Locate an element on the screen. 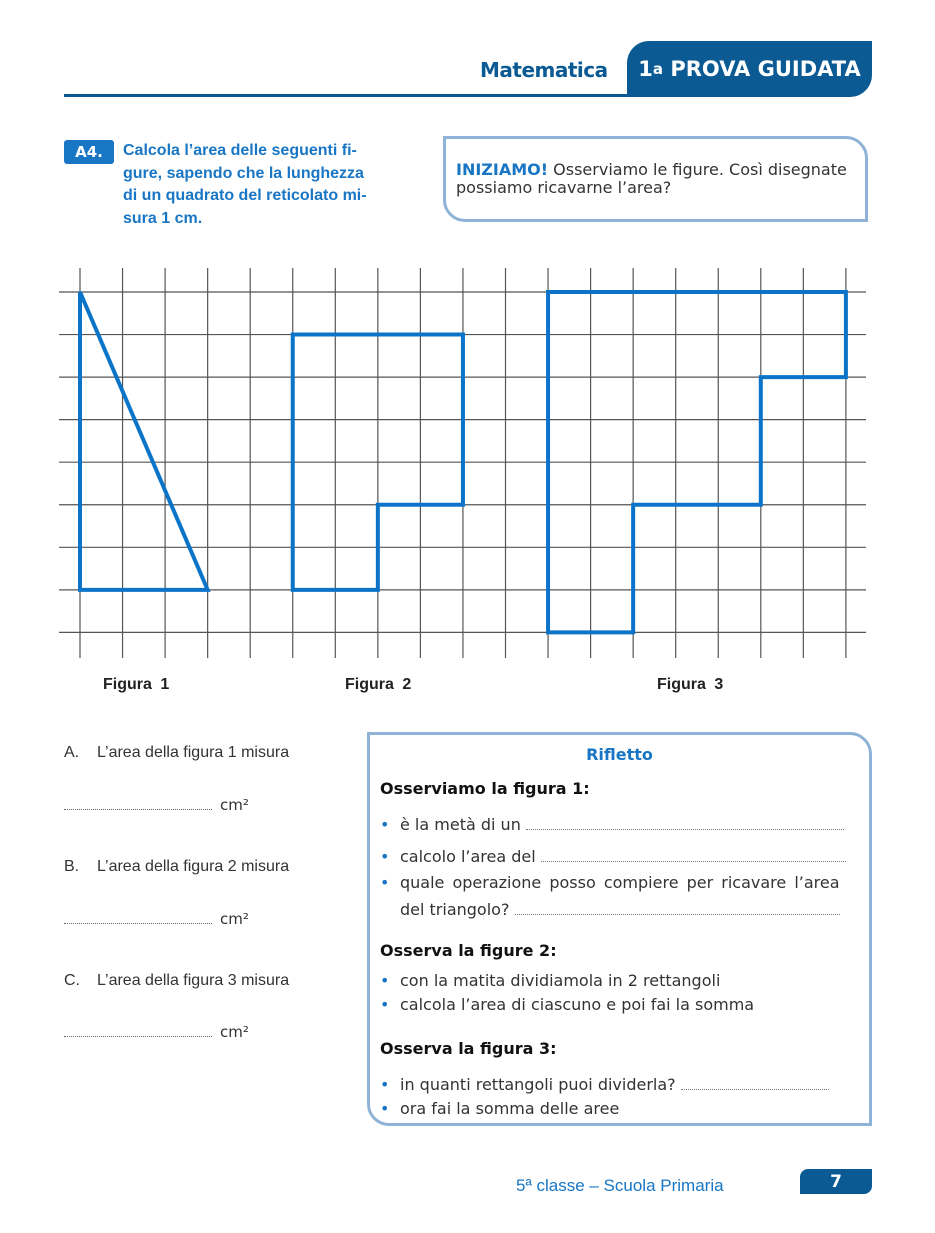  instruction-line: sura 1 cm. is located at coordinates (163, 218).